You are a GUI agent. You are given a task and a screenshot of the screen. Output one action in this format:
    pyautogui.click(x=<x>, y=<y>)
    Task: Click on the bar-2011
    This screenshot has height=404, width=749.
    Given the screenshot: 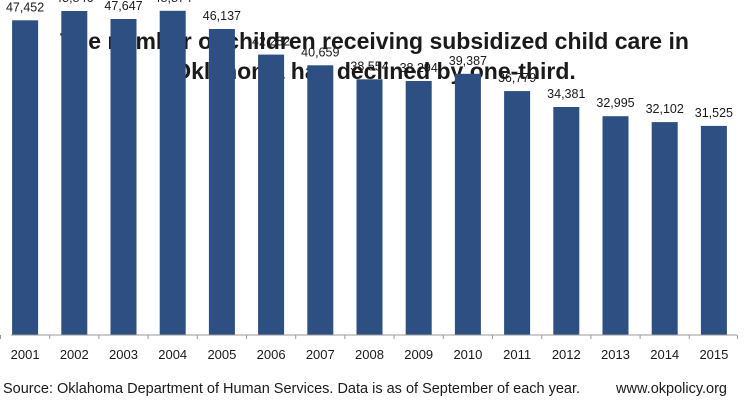 What is the action you would take?
    pyautogui.click(x=517, y=213)
    